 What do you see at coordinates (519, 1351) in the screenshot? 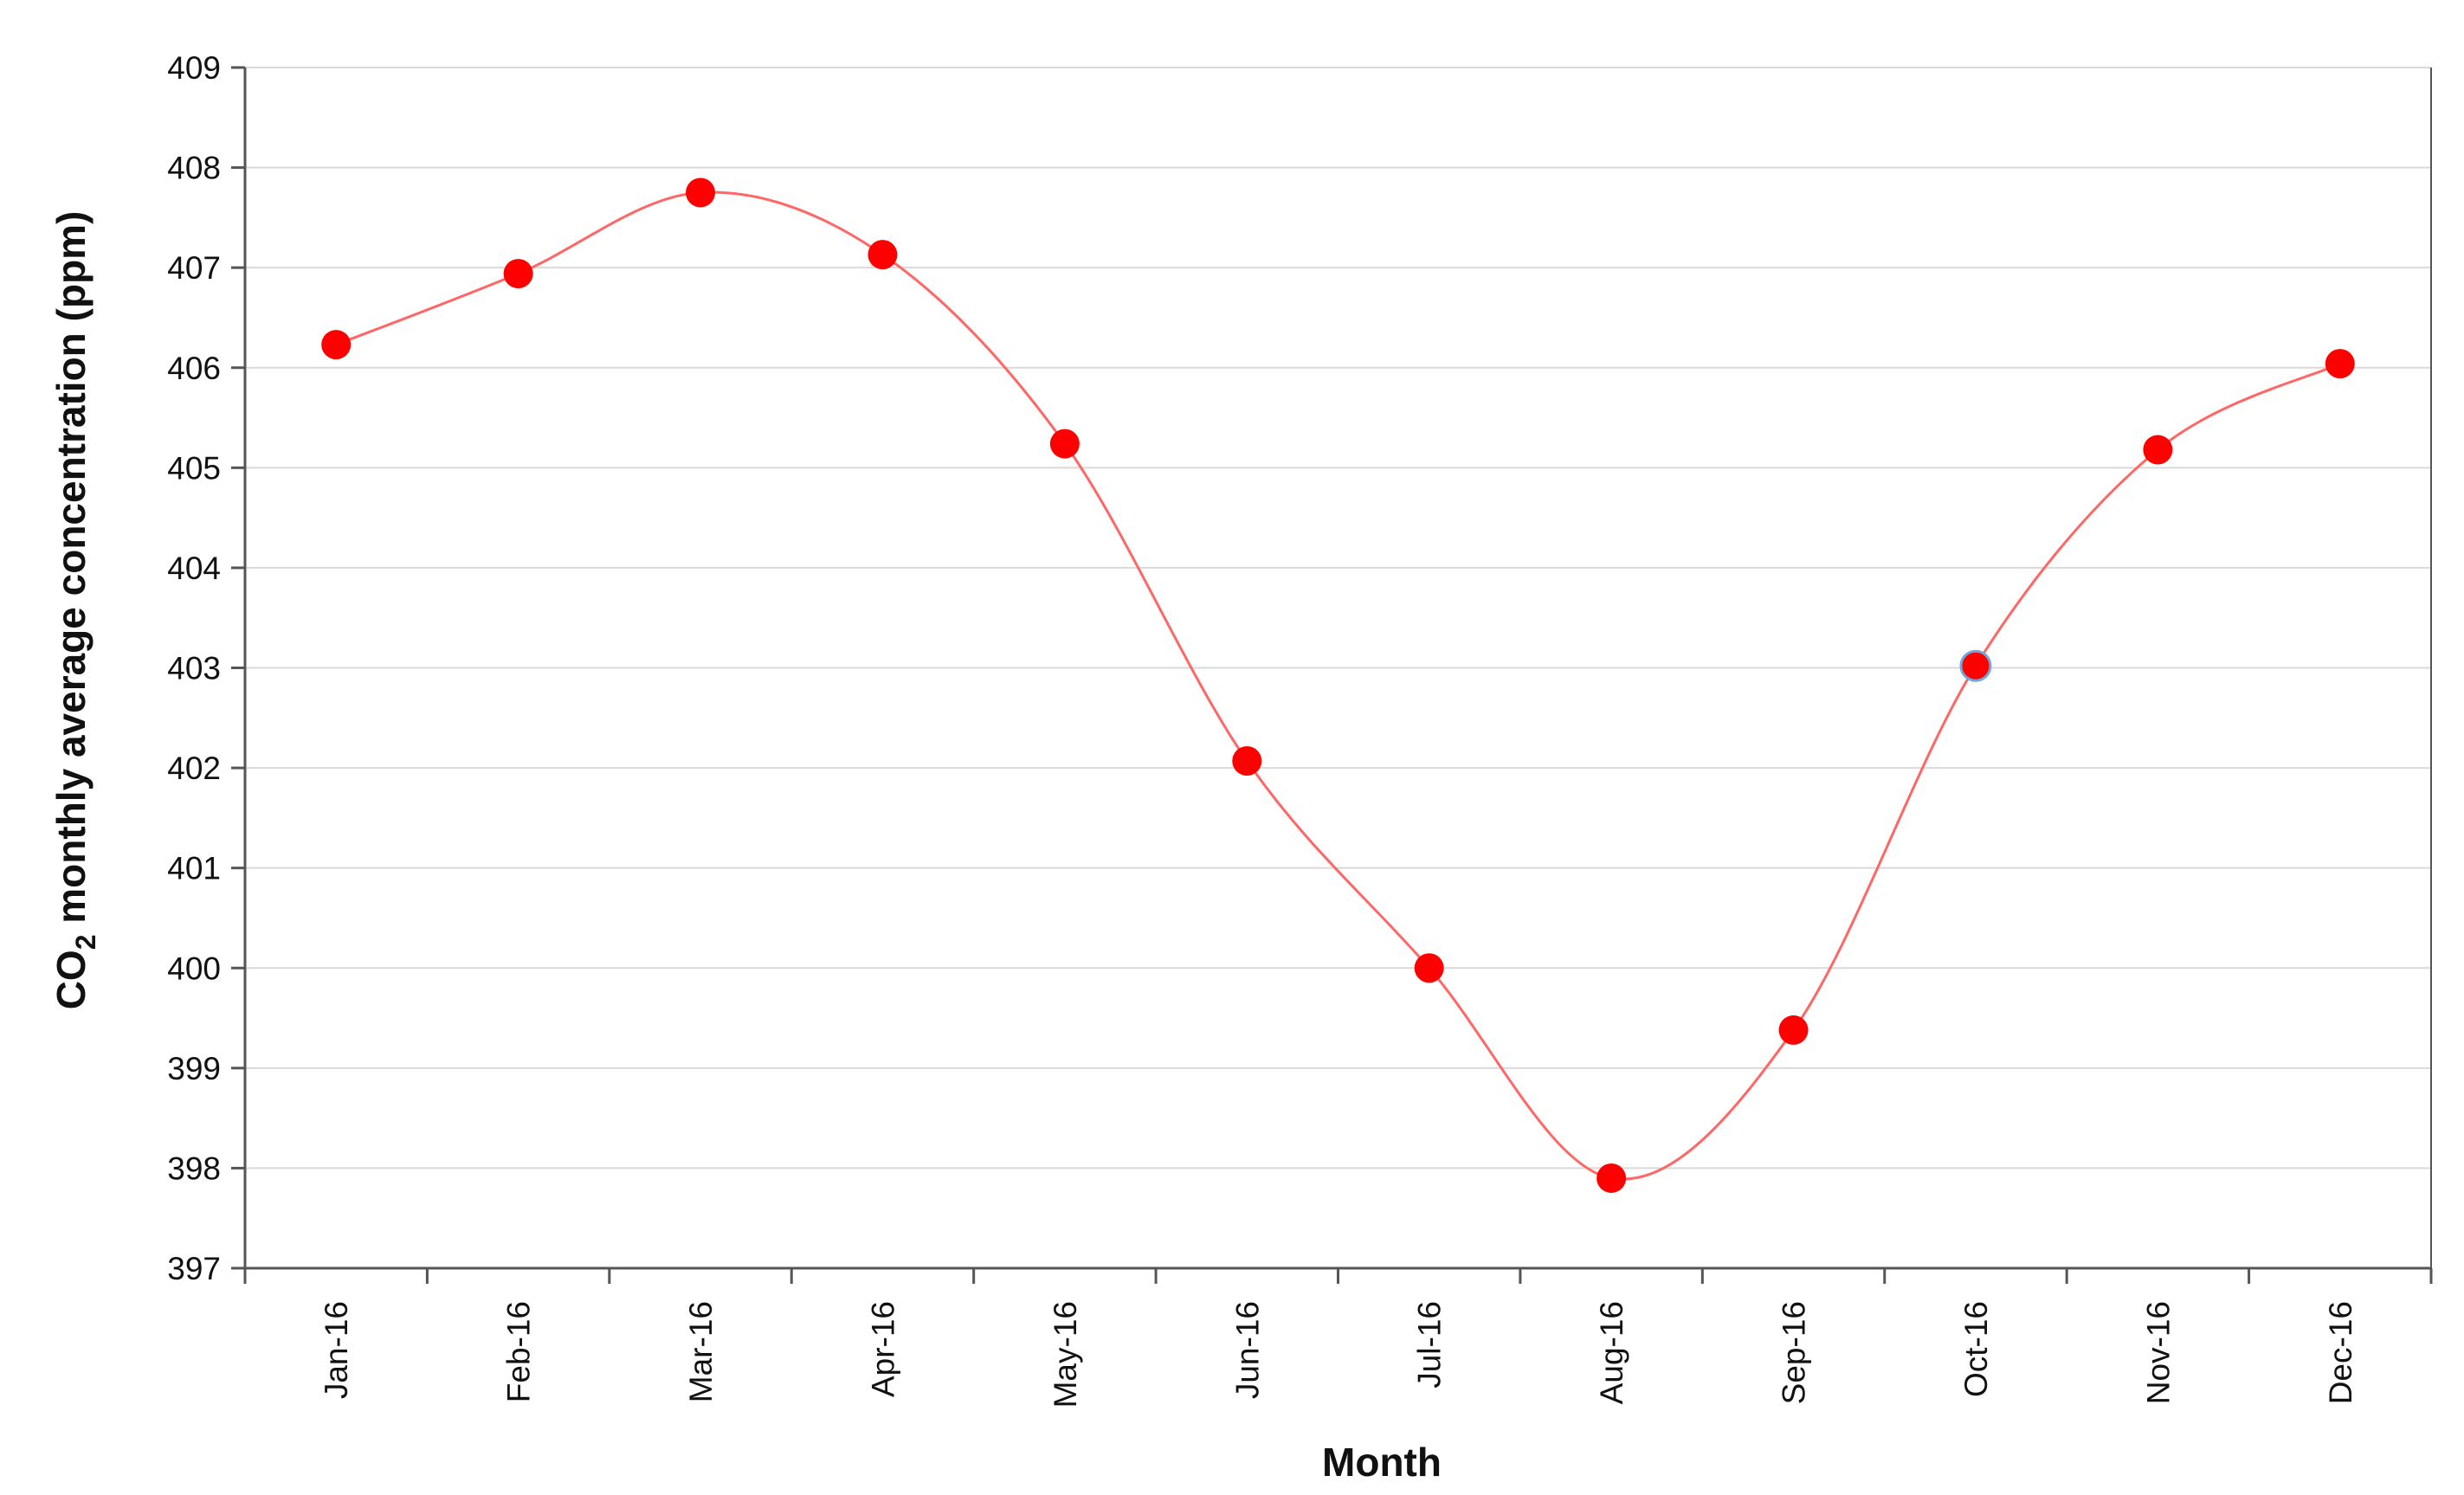
I see `x-tick-label: Feb-16` at bounding box center [519, 1351].